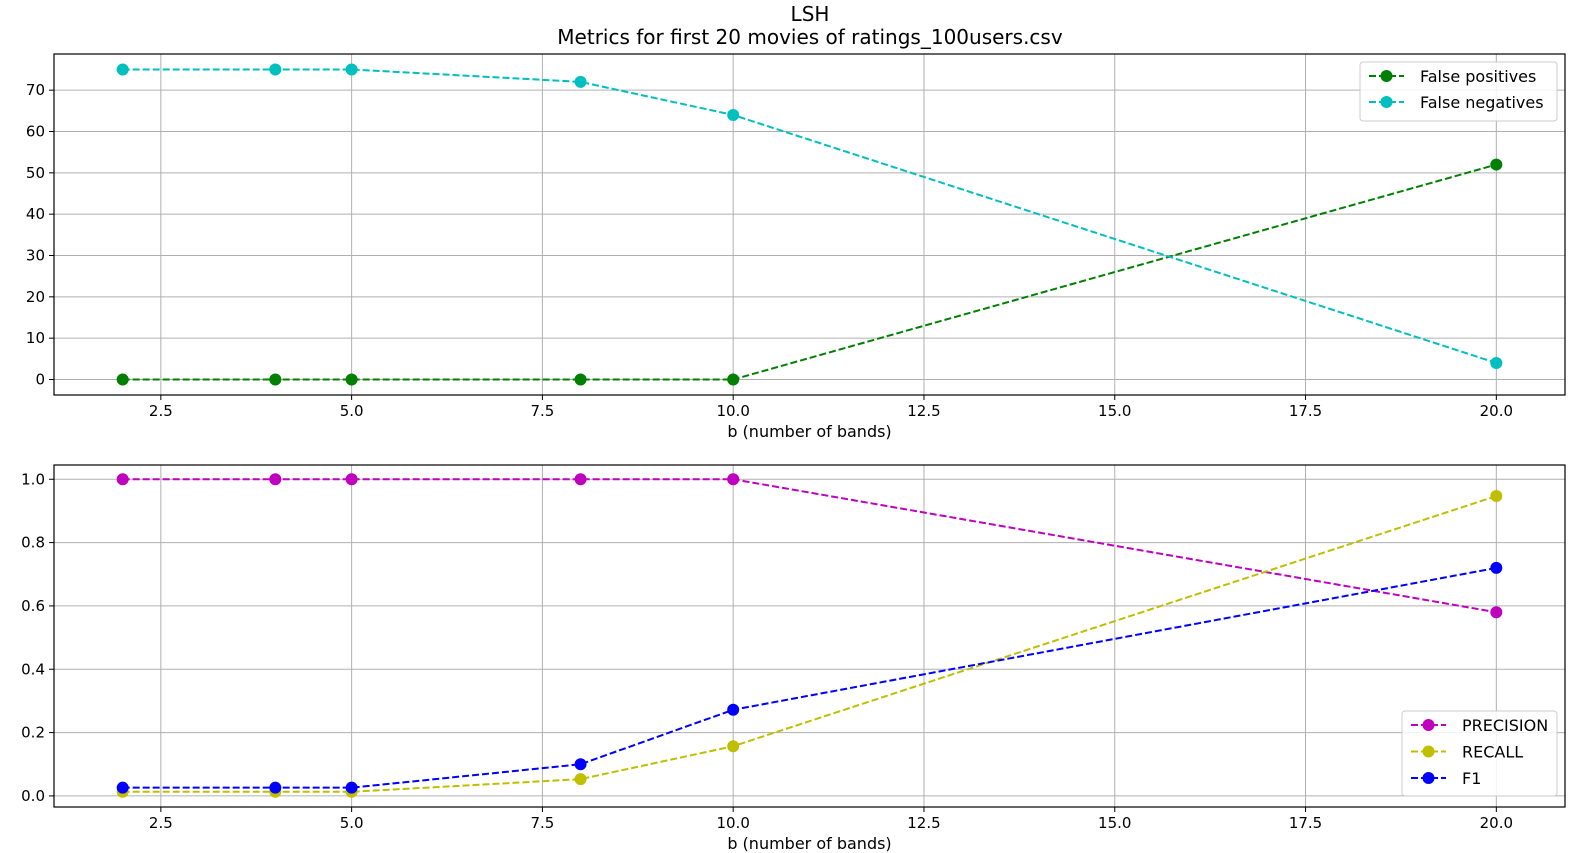 This screenshot has width=1580, height=853. I want to click on chart1-x-tick-label-6: 15.0, so click(1114, 411).